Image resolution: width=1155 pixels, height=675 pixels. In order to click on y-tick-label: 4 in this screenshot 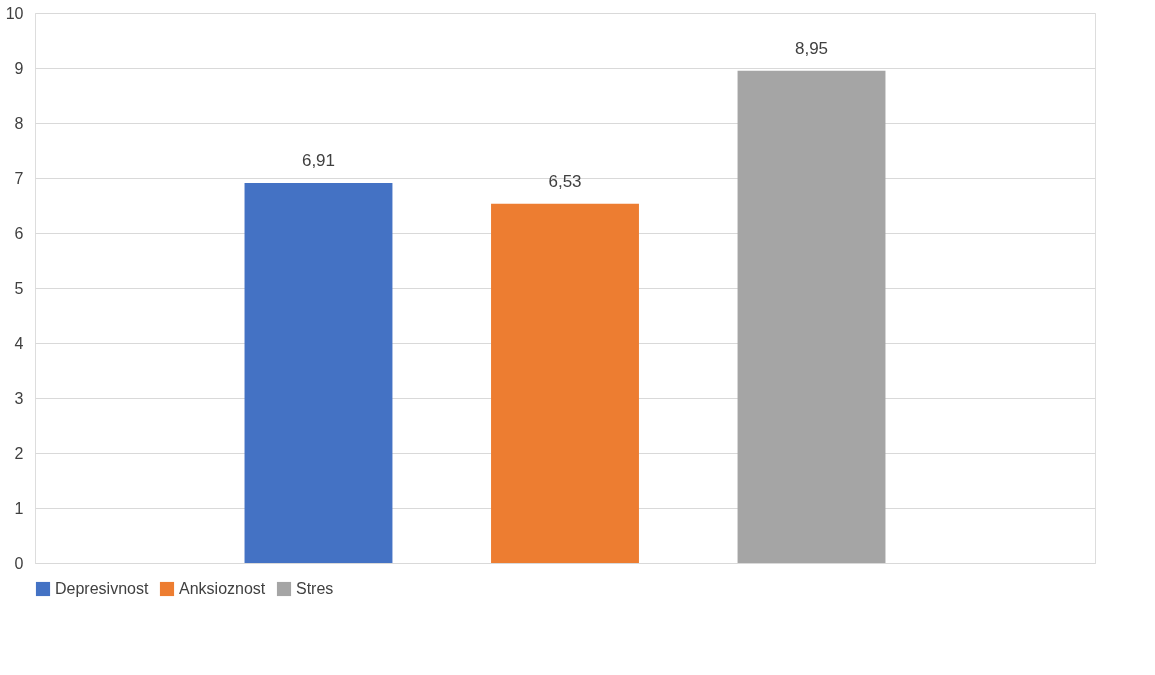, I will do `click(19, 343)`.